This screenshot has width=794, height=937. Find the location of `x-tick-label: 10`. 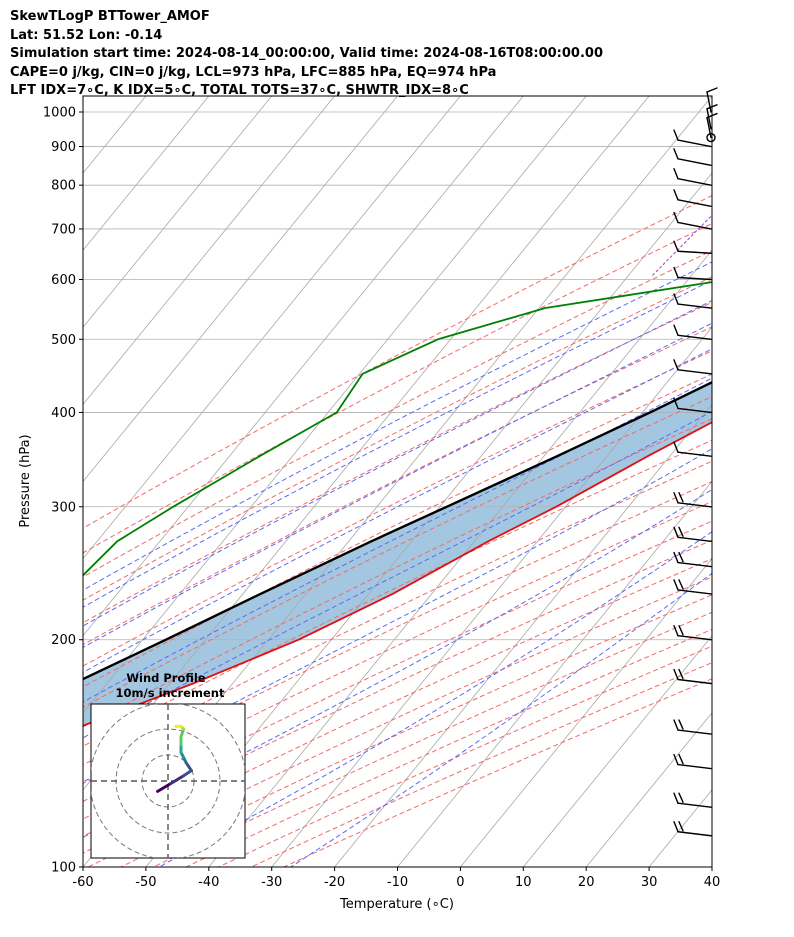

x-tick-label: 10 is located at coordinates (523, 882).